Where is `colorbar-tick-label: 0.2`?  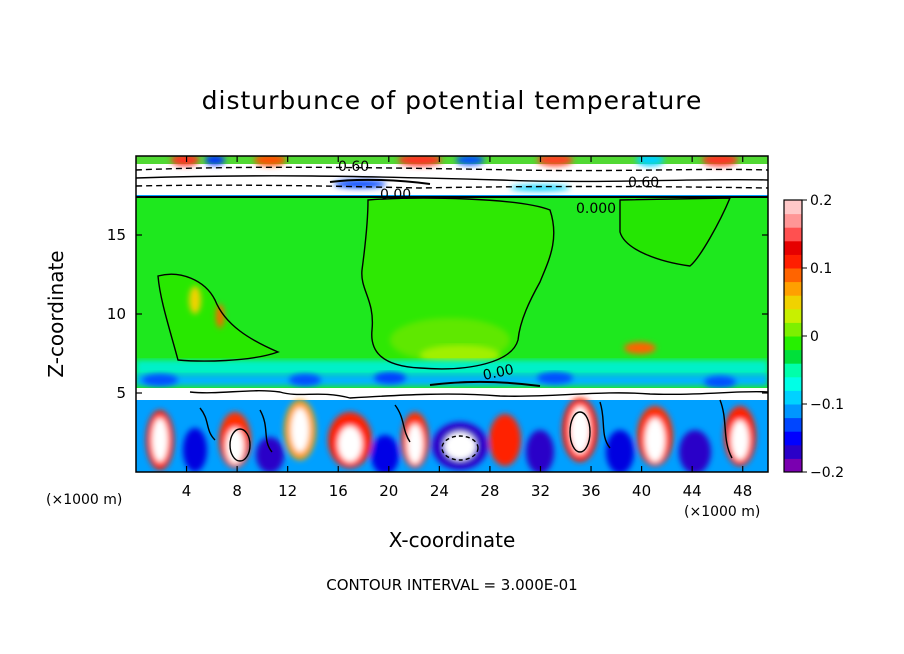
colorbar-tick-label: 0.2 is located at coordinates (821, 201).